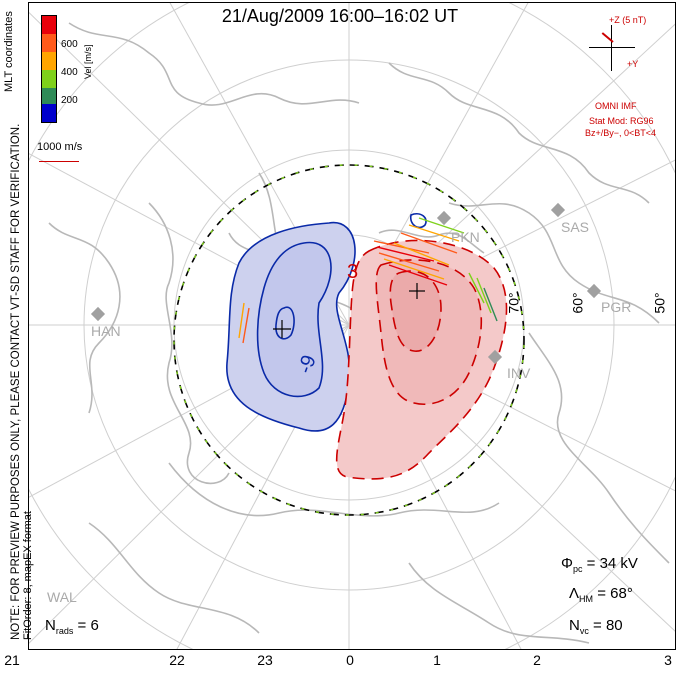 The height and width of the screenshot is (674, 680). Describe the element at coordinates (621, 133) in the screenshot. I see `imf-model-line2: Bz+/By−, 0<BT<4` at that location.